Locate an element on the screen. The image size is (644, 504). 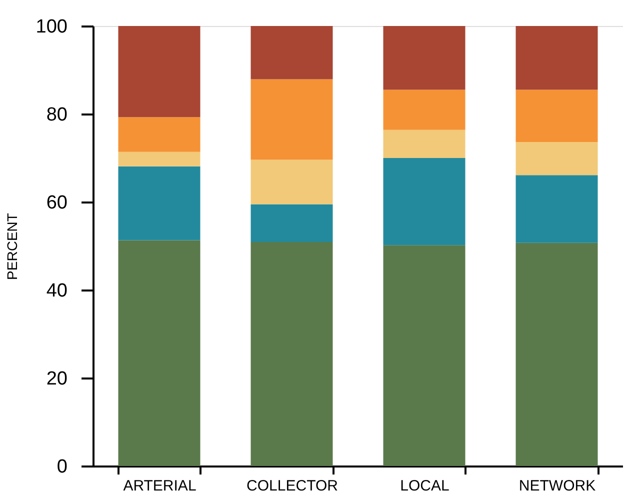
y-tick-label: 20 is located at coordinates (57, 379).